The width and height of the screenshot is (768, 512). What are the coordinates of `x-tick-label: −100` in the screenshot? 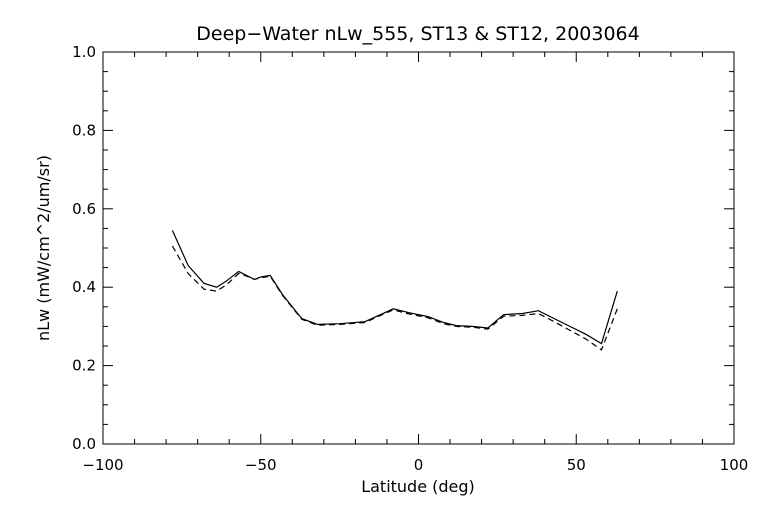 It's located at (102, 465).